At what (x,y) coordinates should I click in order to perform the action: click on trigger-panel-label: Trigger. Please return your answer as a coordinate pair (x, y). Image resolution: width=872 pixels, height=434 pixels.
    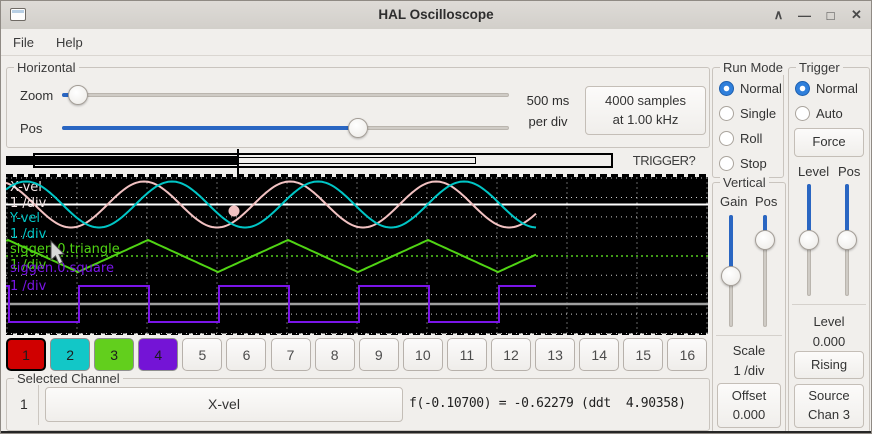
    Looking at the image, I should click on (819, 67).